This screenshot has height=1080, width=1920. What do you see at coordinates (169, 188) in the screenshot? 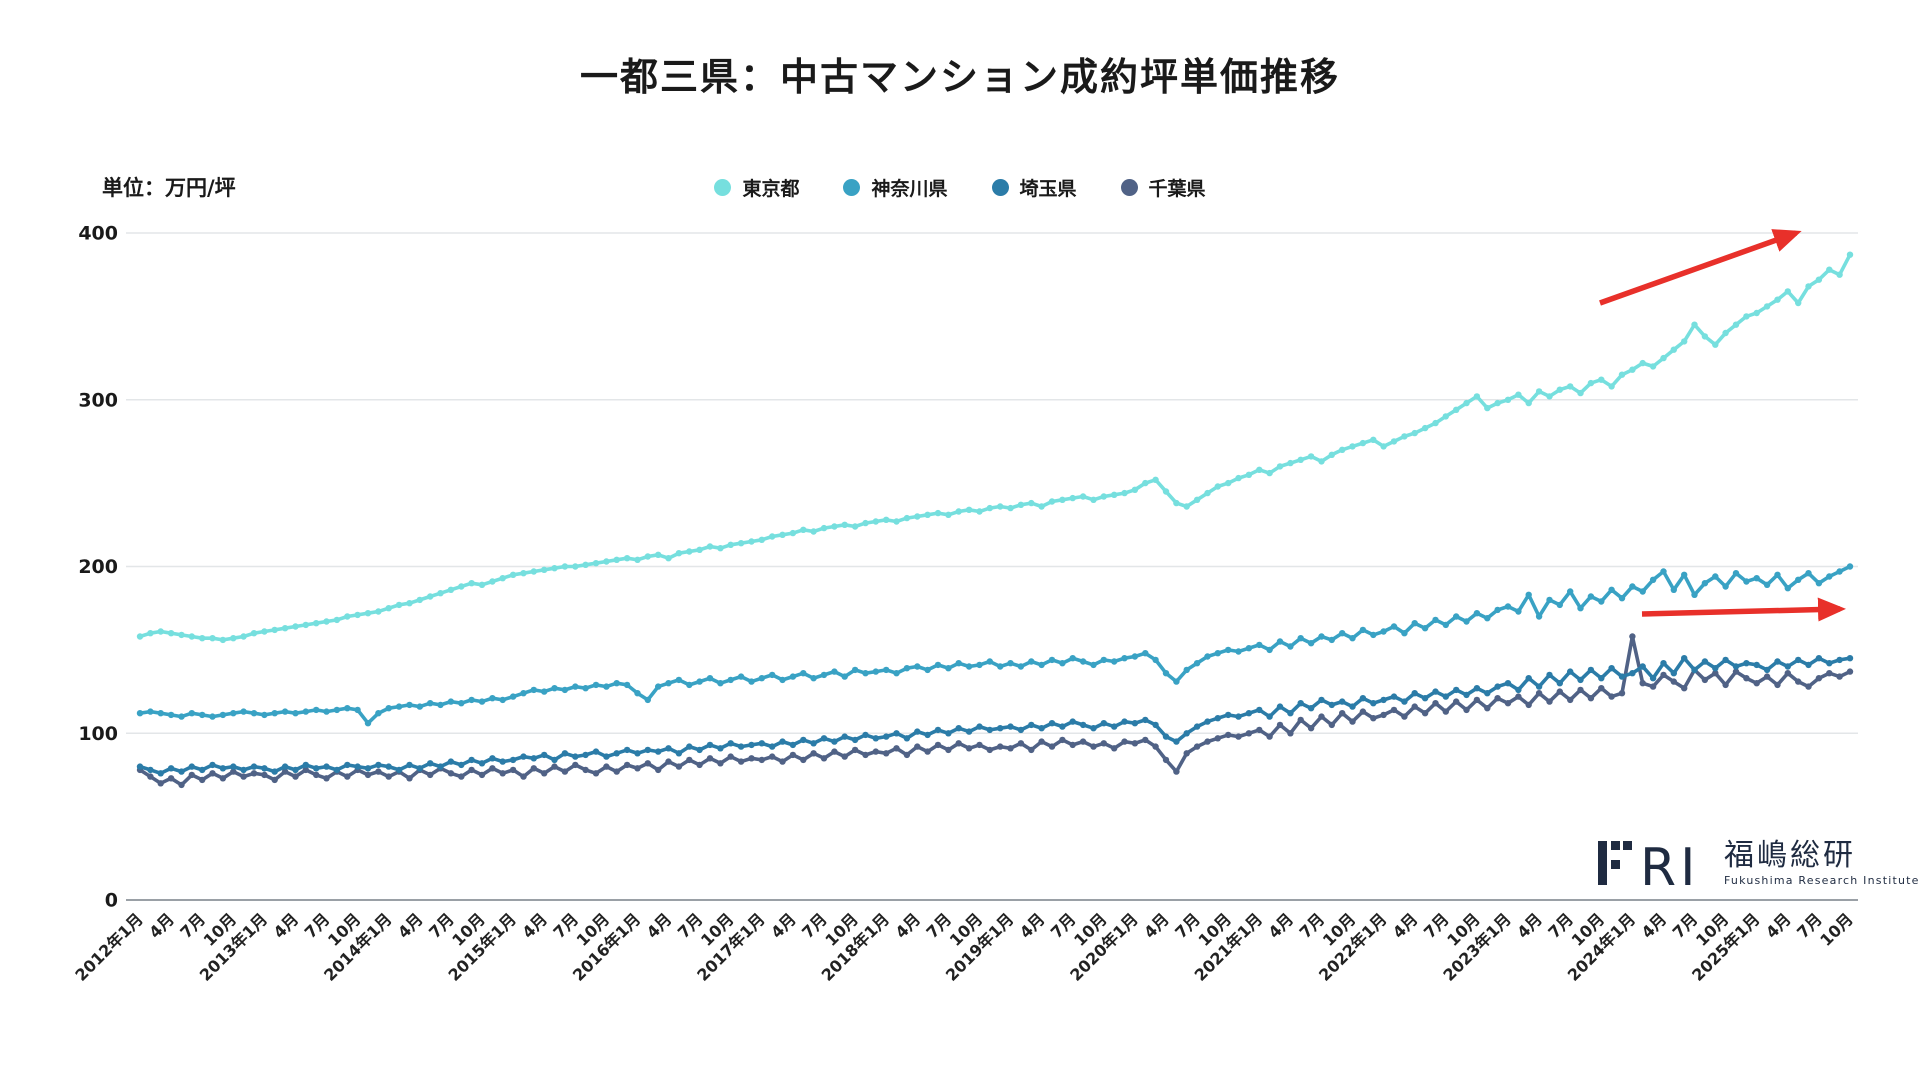
I see `unit-label: 単位：万円/坪` at bounding box center [169, 188].